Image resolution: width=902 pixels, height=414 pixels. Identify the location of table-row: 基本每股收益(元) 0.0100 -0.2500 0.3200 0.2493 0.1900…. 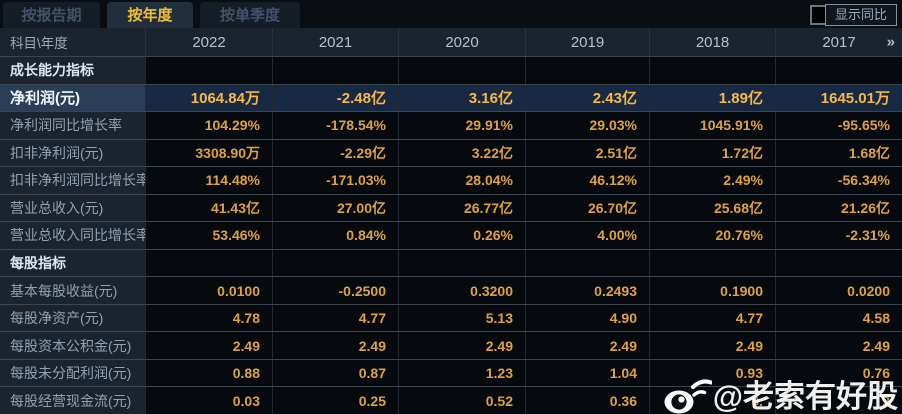
(451, 291).